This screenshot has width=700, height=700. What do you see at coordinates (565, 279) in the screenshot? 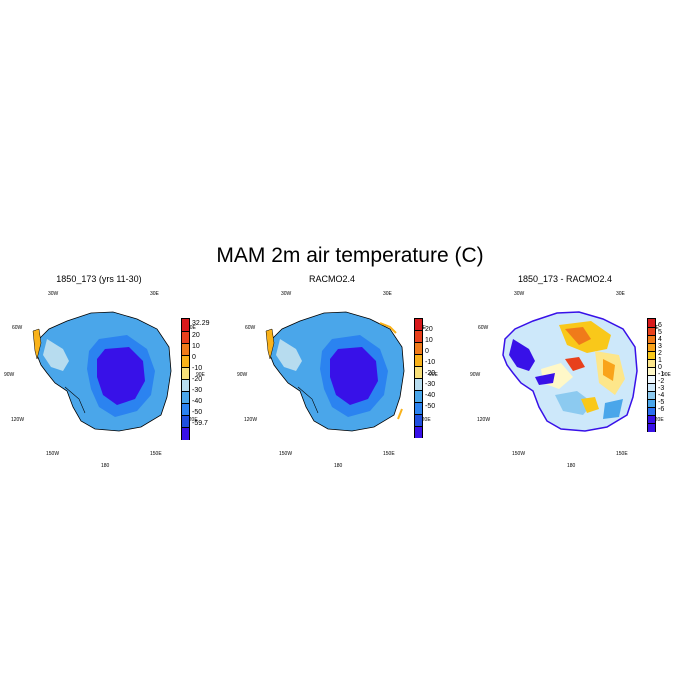
I see `panel-title: 1850_173 - RACMO2.4` at bounding box center [565, 279].